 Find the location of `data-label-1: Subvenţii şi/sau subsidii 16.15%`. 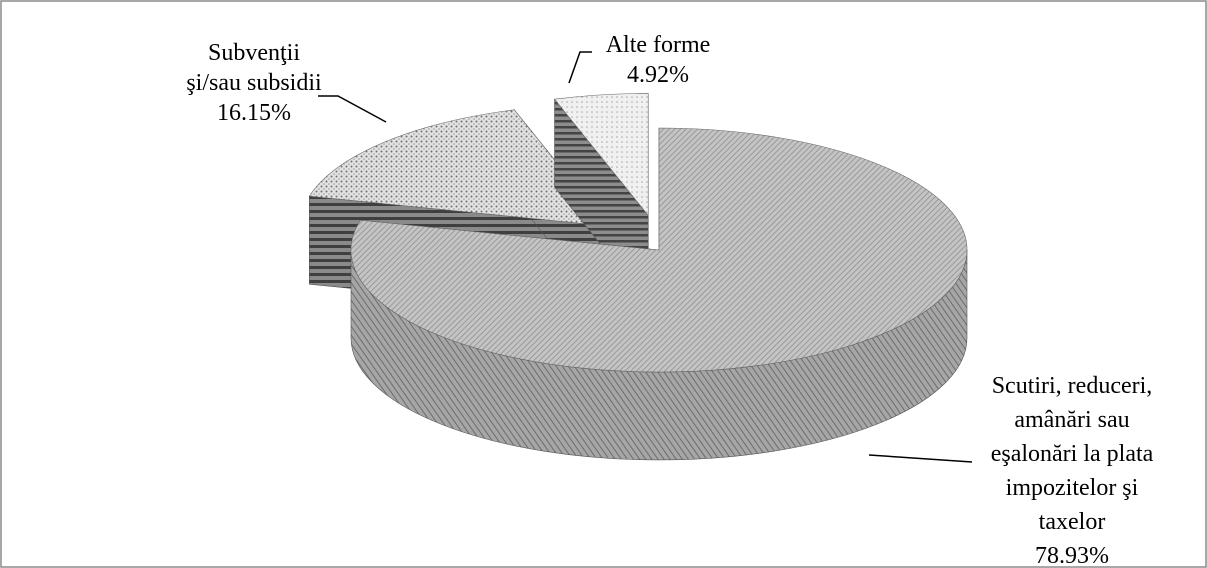

data-label-1: Subvenţii şi/sau subsidii 16.15% is located at coordinates (286, 83).